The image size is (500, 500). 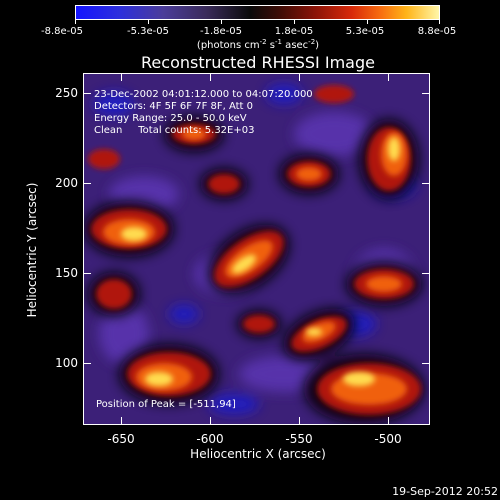 I want to click on x-axis-label: Heliocentric X (arcsec), so click(x=258, y=454).